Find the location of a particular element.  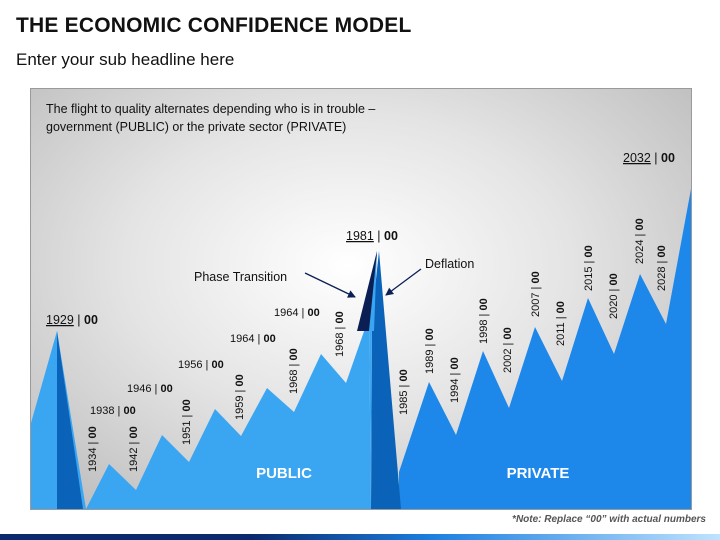

cycle-year: 2002 is located at coordinates (508, 361).